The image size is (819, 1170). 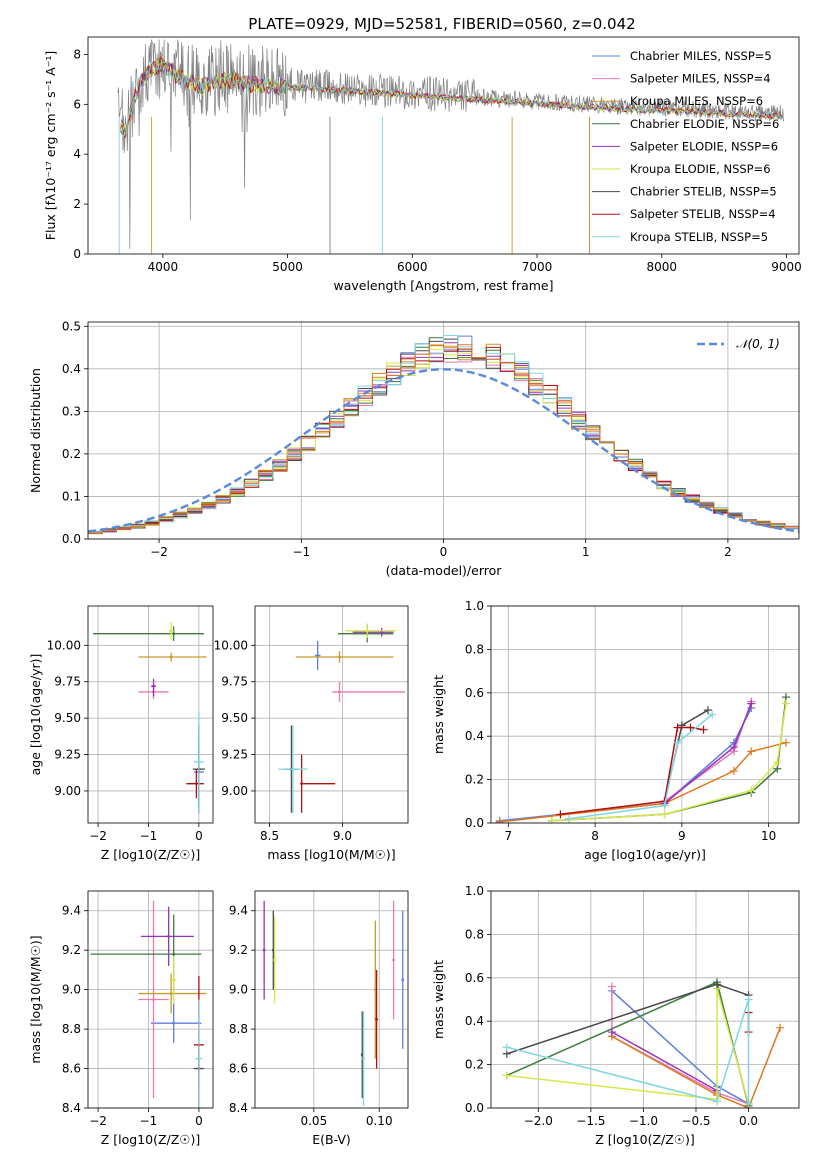 What do you see at coordinates (71, 496) in the screenshot?
I see `y-tick-label: 0.1` at bounding box center [71, 496].